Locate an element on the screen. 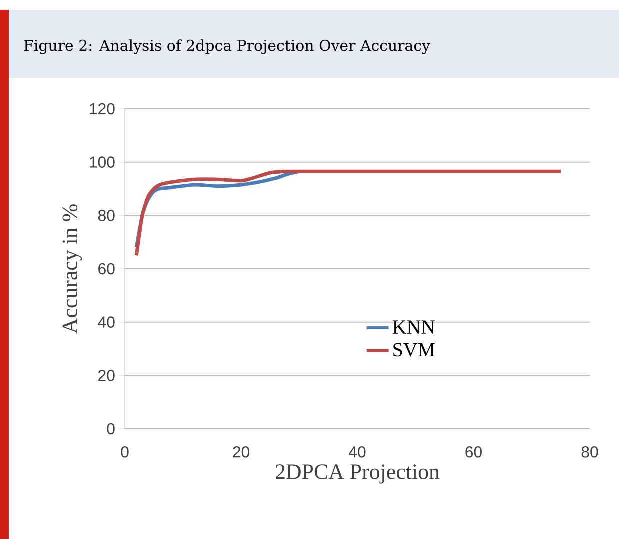 Image resolution: width=619 pixels, height=539 pixels. legend-label: KNN is located at coordinates (414, 327).